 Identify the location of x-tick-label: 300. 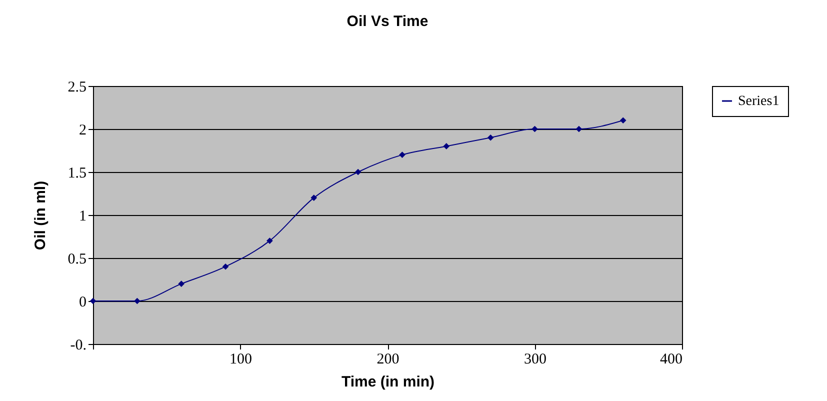
(535, 360).